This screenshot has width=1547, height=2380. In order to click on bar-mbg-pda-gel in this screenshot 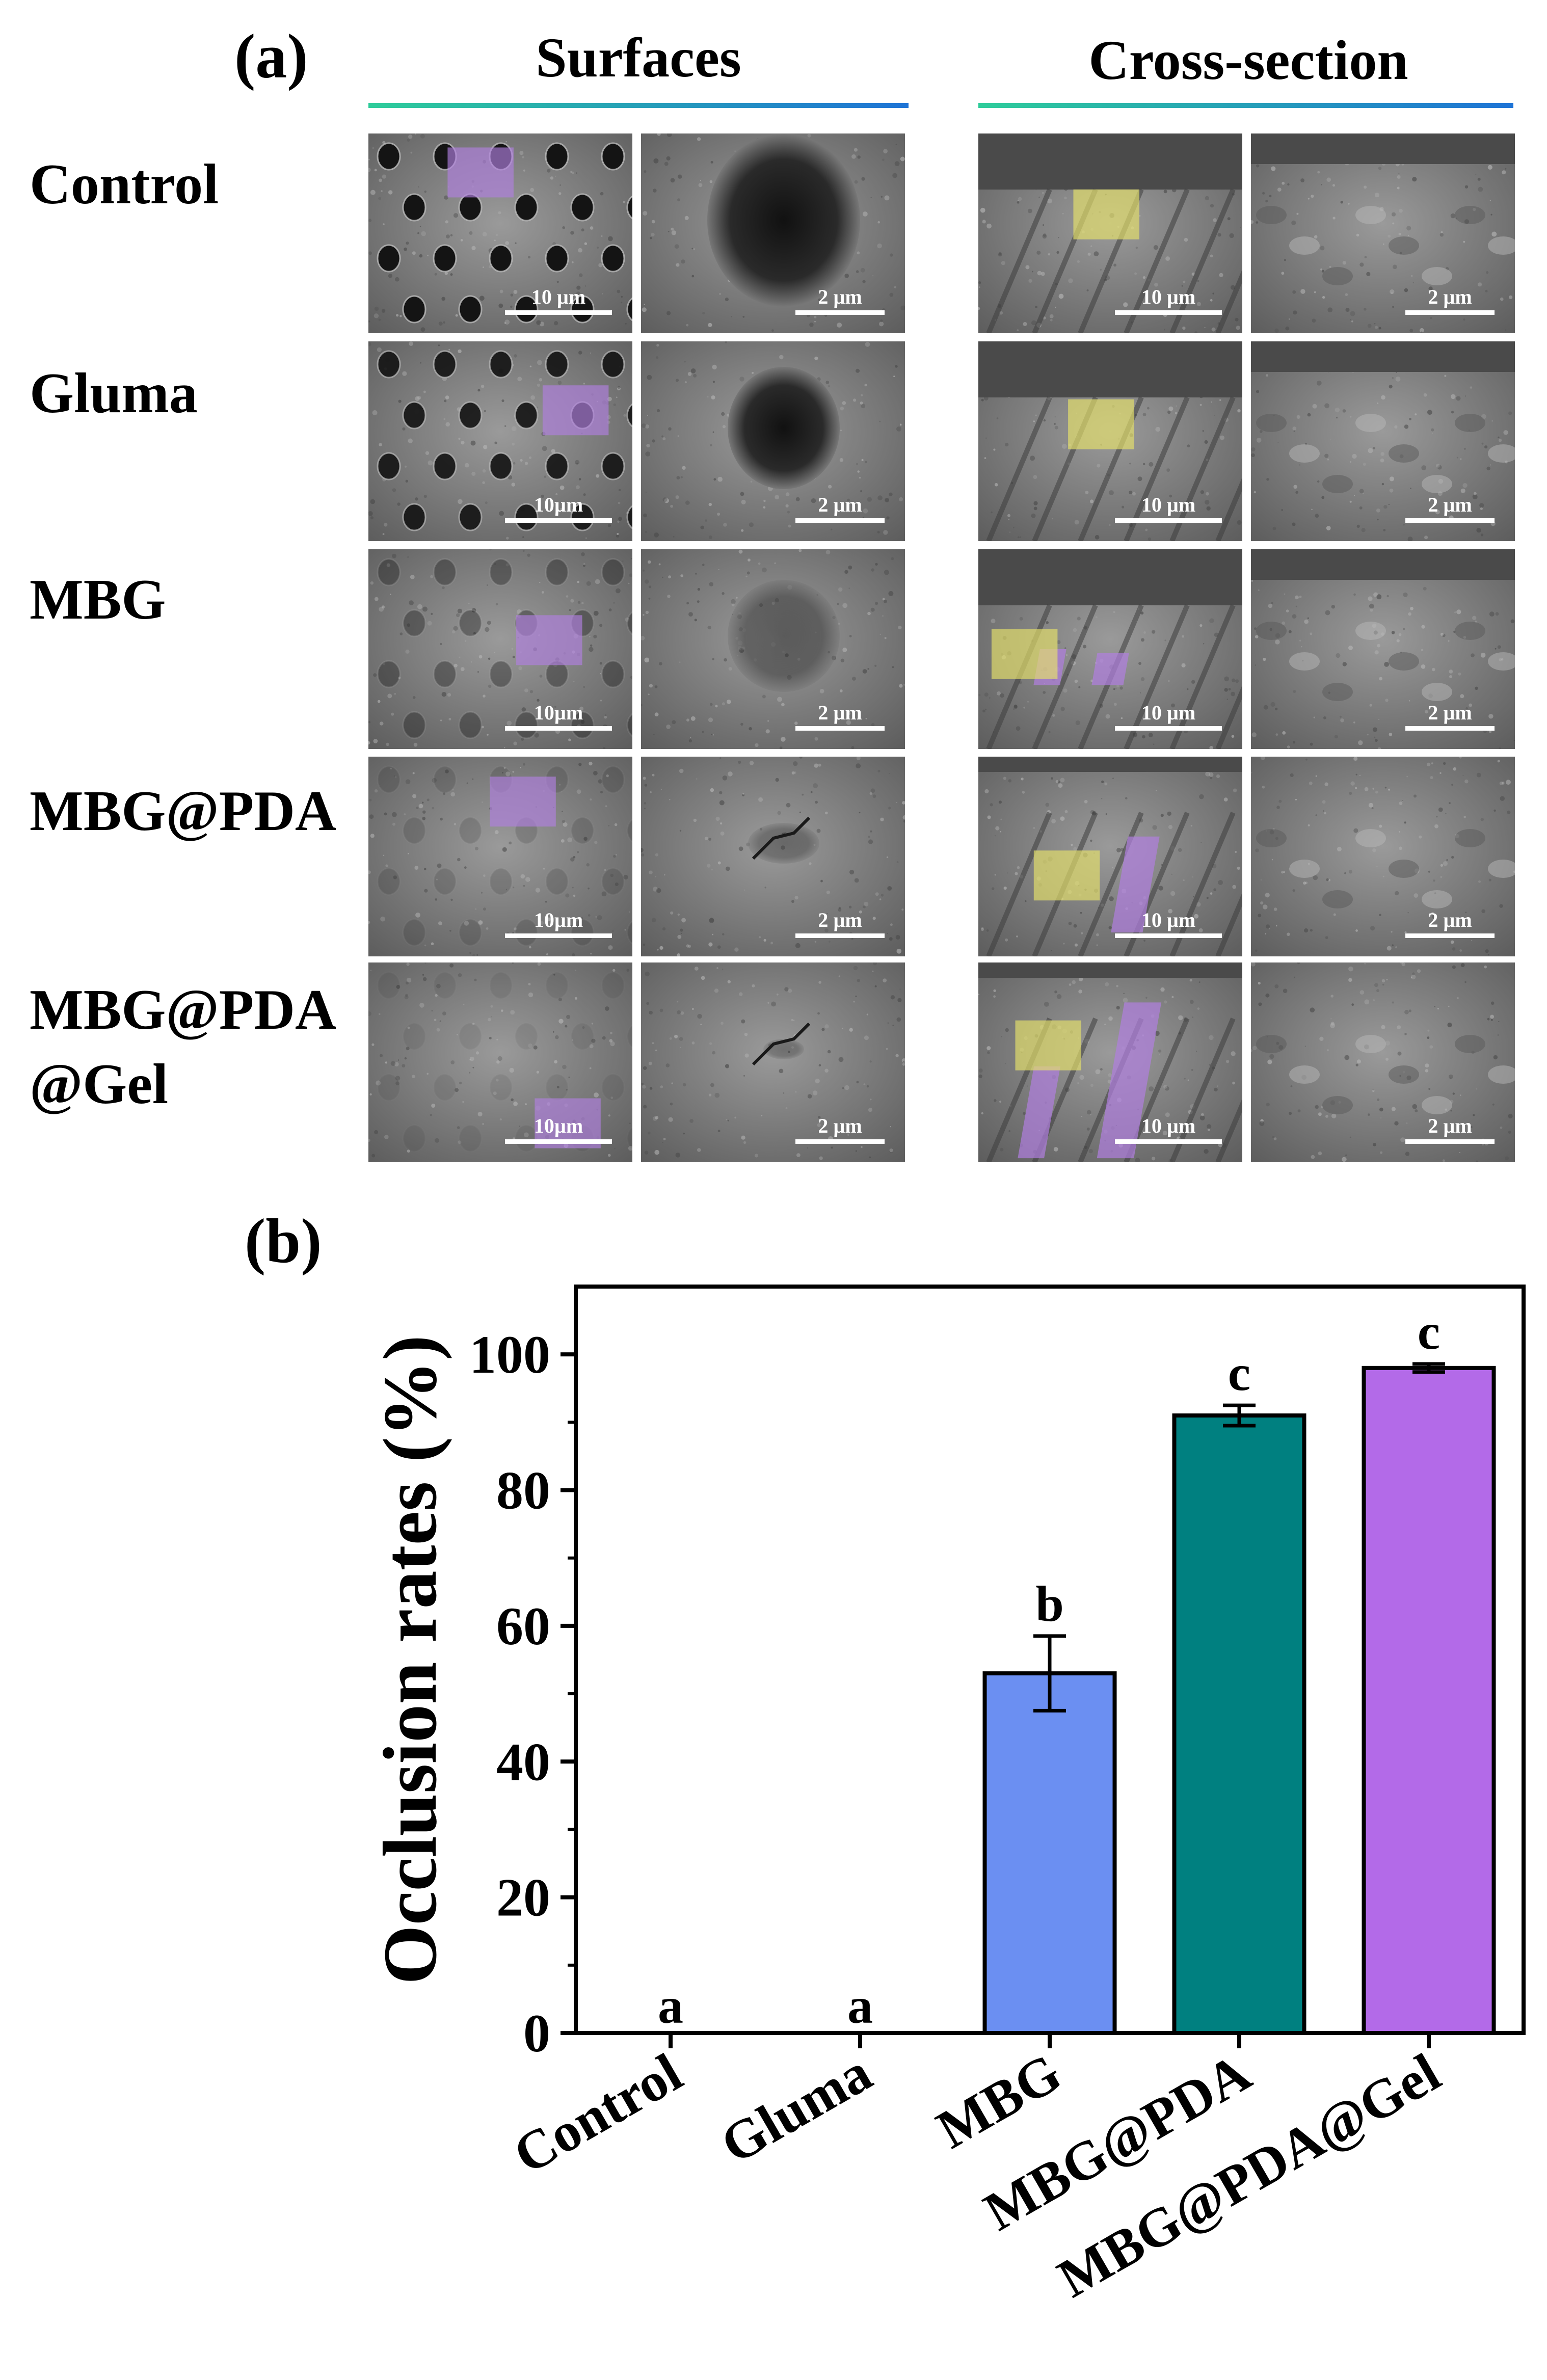, I will do `click(1429, 1700)`.